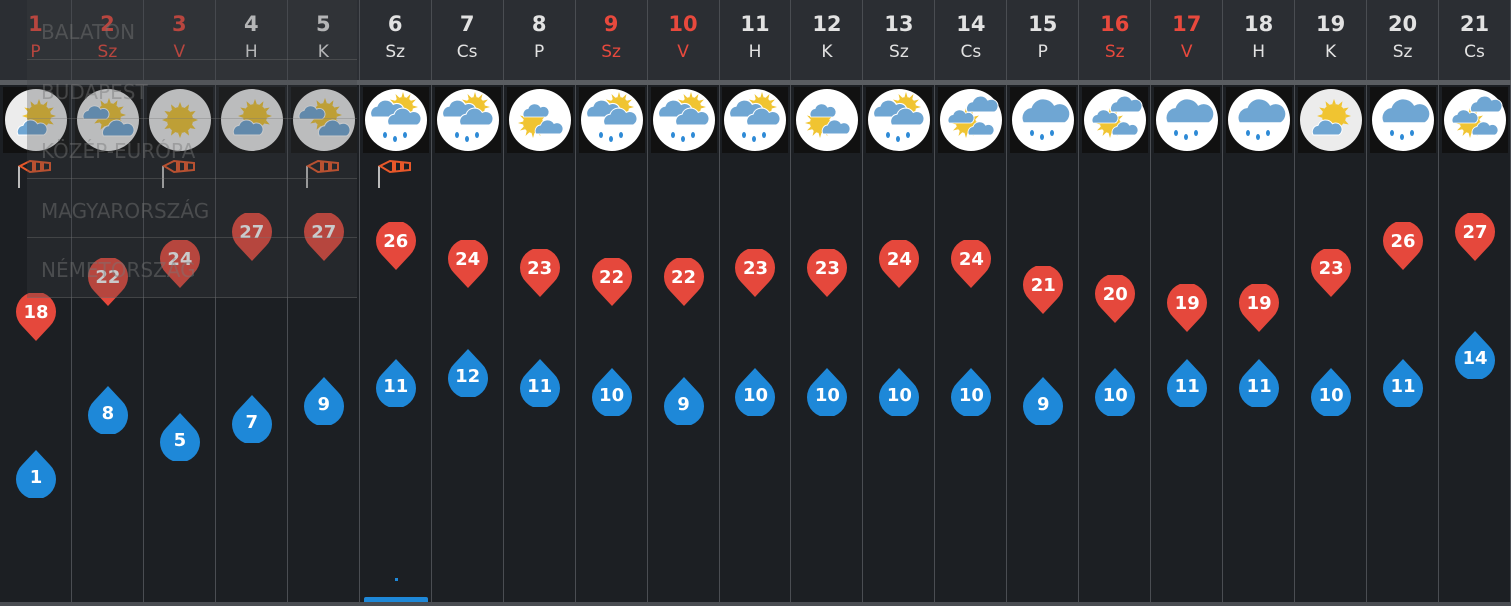 The image size is (1511, 606). What do you see at coordinates (323, 40) in the screenshot?
I see `day-header: 5 K` at bounding box center [323, 40].